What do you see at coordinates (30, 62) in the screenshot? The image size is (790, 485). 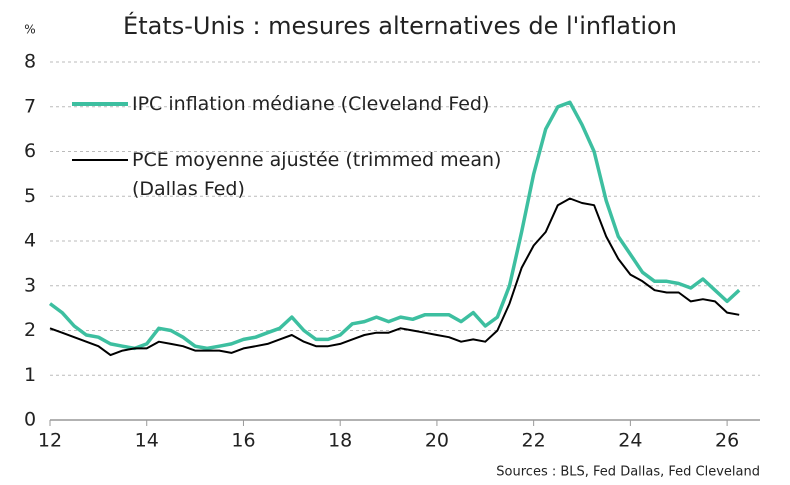 I see `y-tick-label: 8` at bounding box center [30, 62].